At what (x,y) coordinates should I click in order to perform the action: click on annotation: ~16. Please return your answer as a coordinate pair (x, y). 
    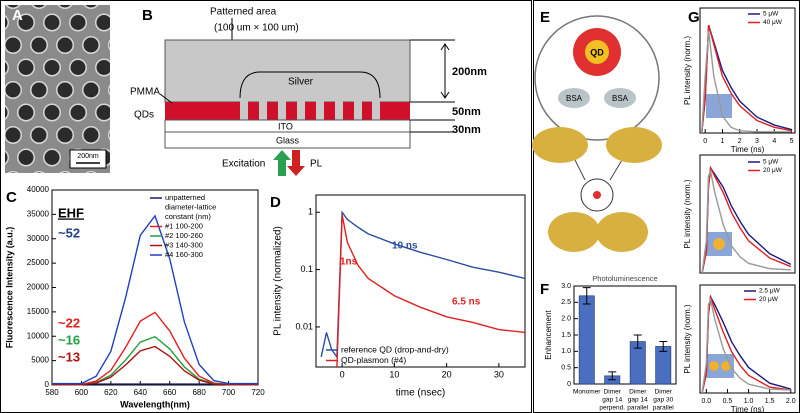
    Looking at the image, I should click on (69, 339).